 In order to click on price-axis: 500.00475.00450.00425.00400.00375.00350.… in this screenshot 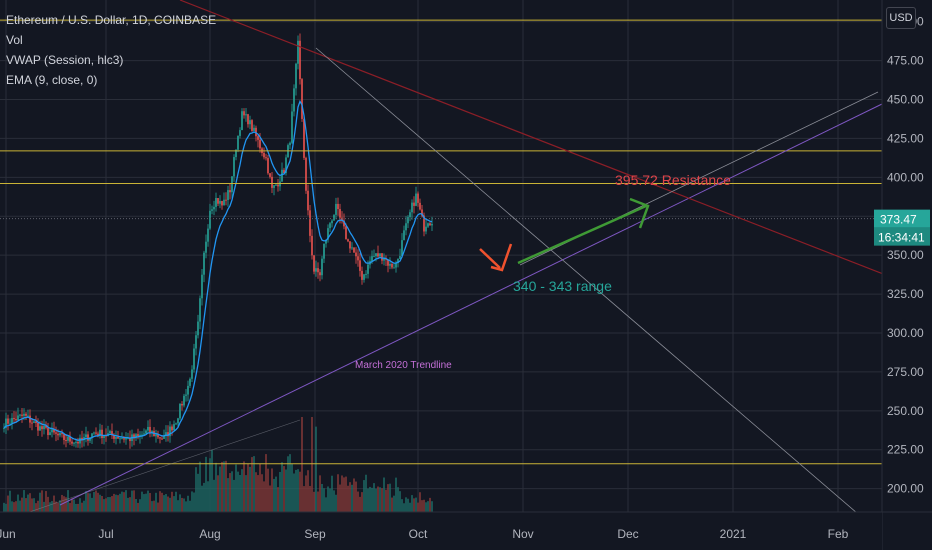, I will do `click(903, 275)`.